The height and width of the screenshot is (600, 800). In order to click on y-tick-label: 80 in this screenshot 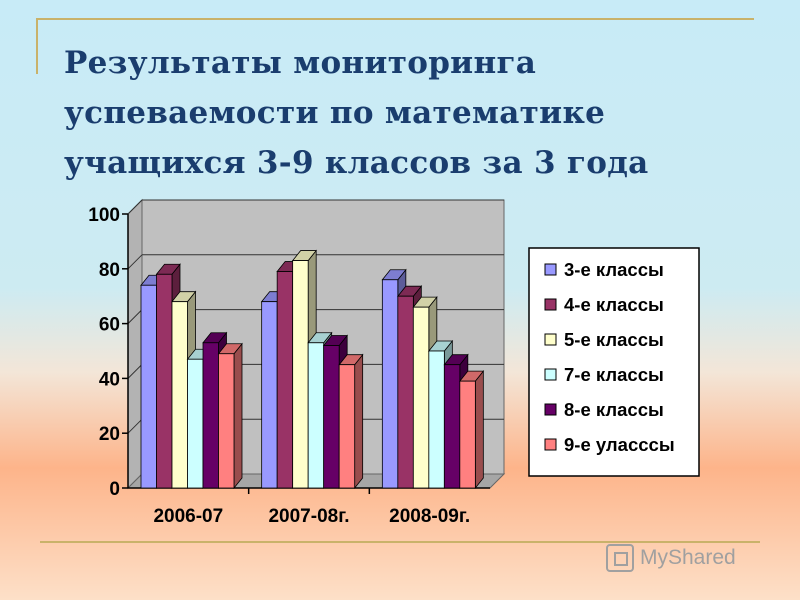, I will do `click(109, 270)`.